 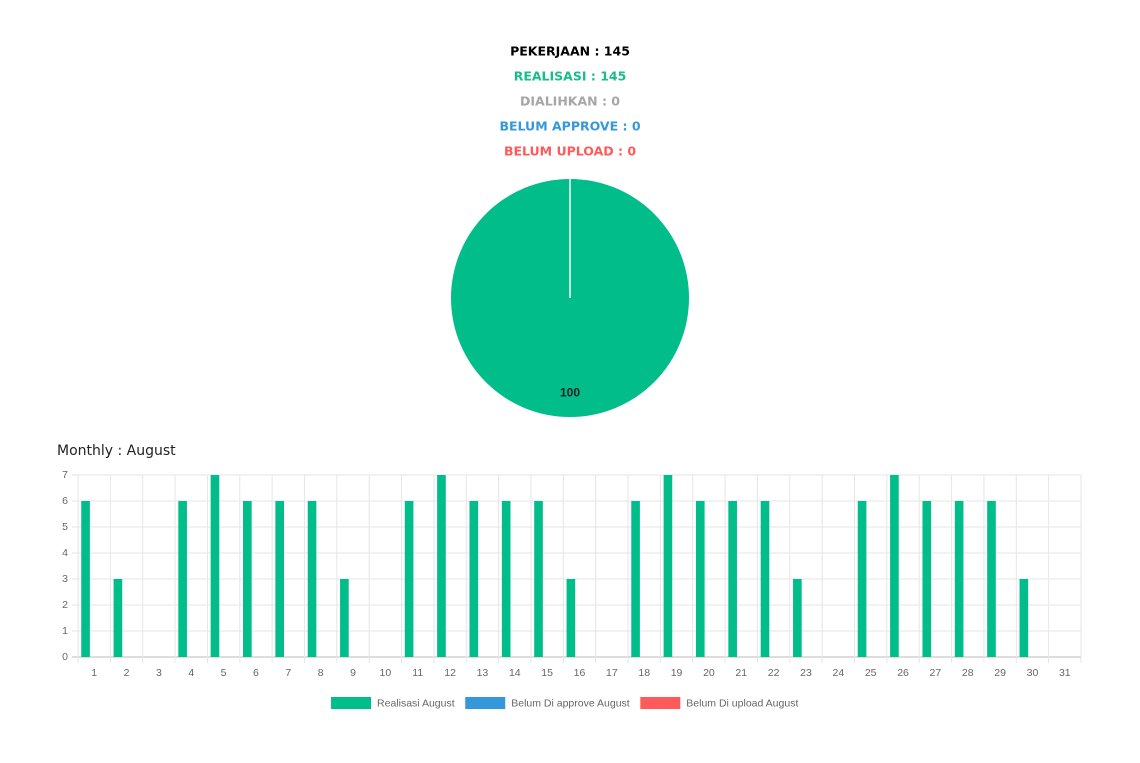 What do you see at coordinates (191, 673) in the screenshot?
I see `x-tick-label: 4` at bounding box center [191, 673].